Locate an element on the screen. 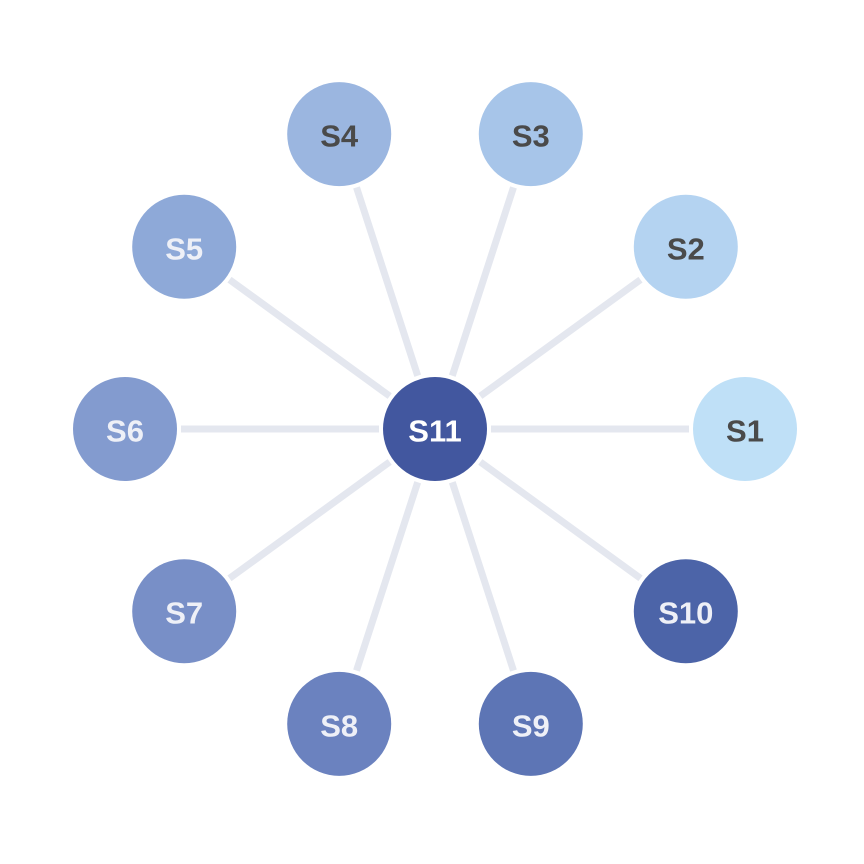  node-s9: S9 is located at coordinates (530, 723).